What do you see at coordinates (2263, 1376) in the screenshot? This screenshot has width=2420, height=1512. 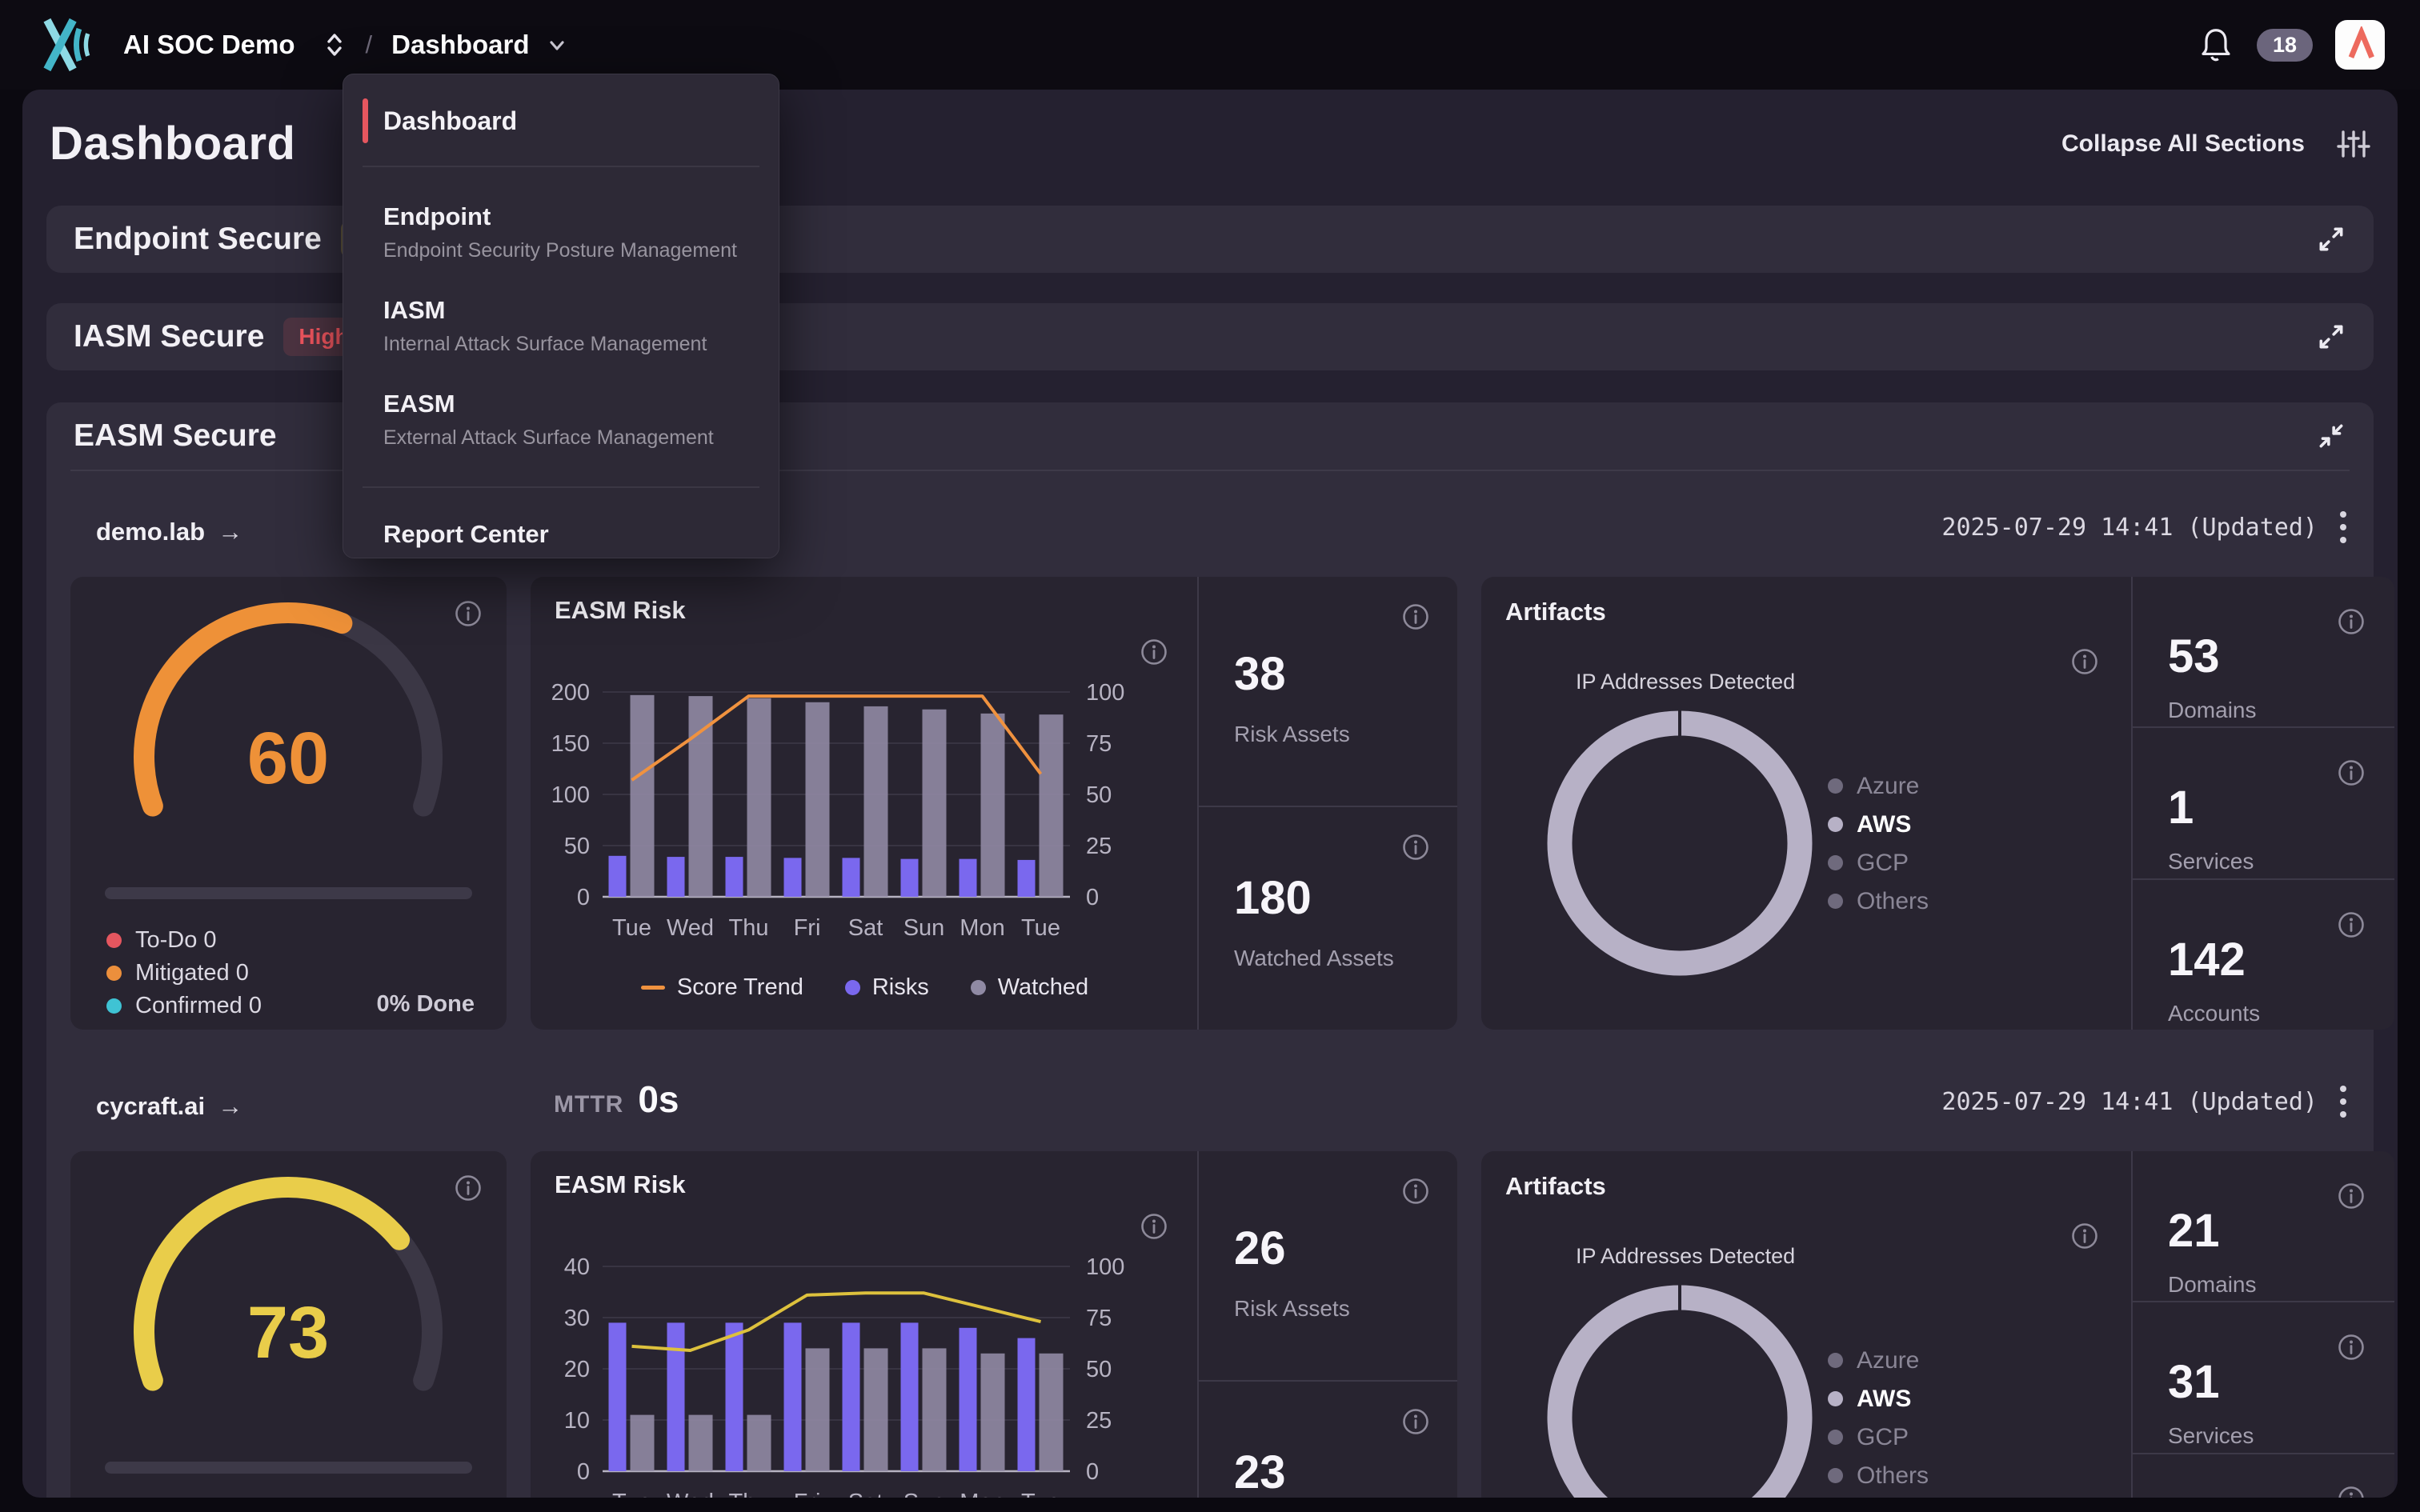 I see `services-stat: 31 Services` at bounding box center [2263, 1376].